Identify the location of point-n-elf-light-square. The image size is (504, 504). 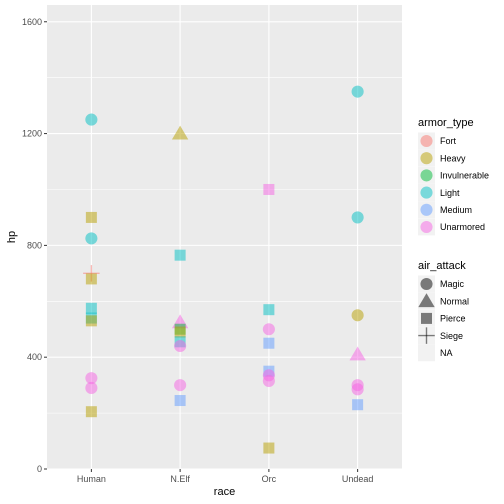
(180, 255).